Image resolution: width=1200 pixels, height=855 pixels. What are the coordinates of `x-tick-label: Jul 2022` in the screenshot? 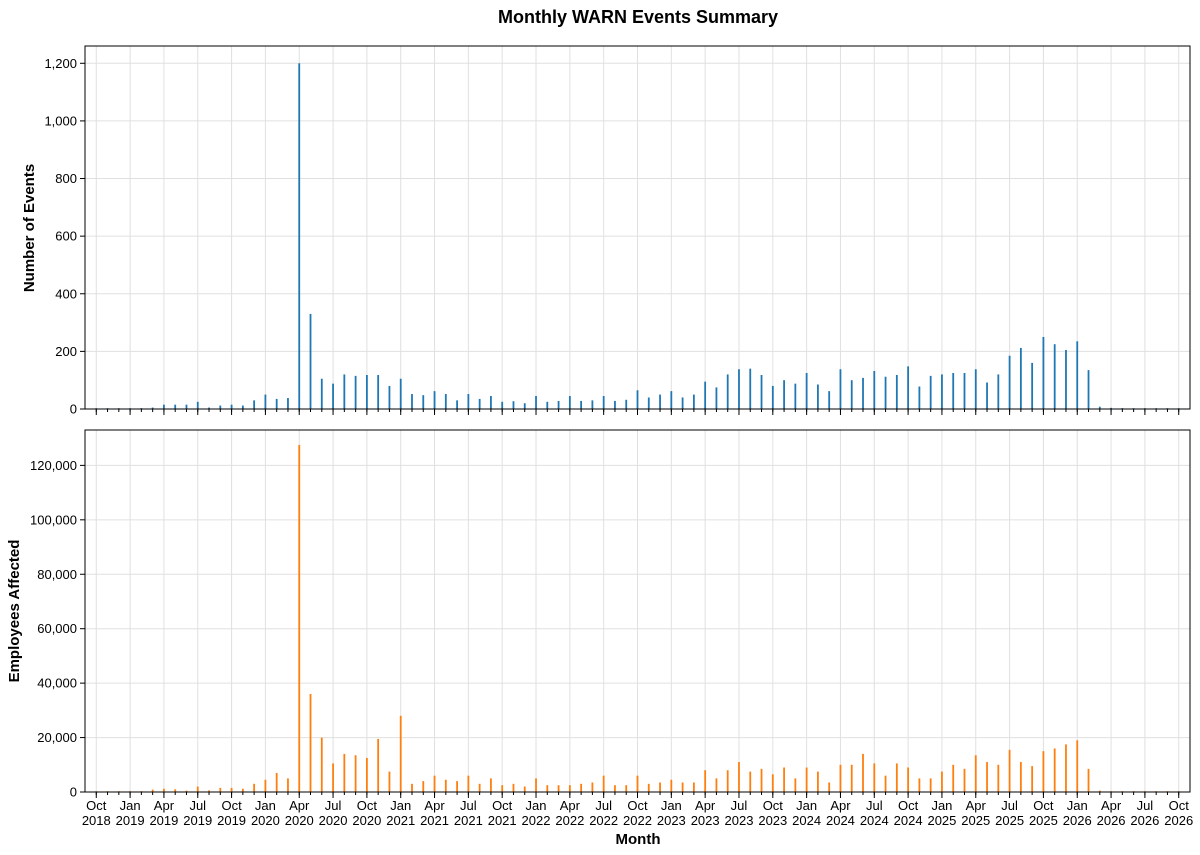 It's located at (603, 813).